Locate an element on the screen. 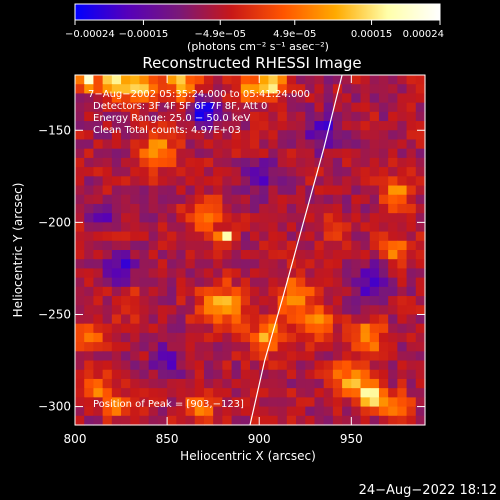 Image resolution: width=500 pixels, height=500 pixels. solar-limb-curve is located at coordinates (296, 250).